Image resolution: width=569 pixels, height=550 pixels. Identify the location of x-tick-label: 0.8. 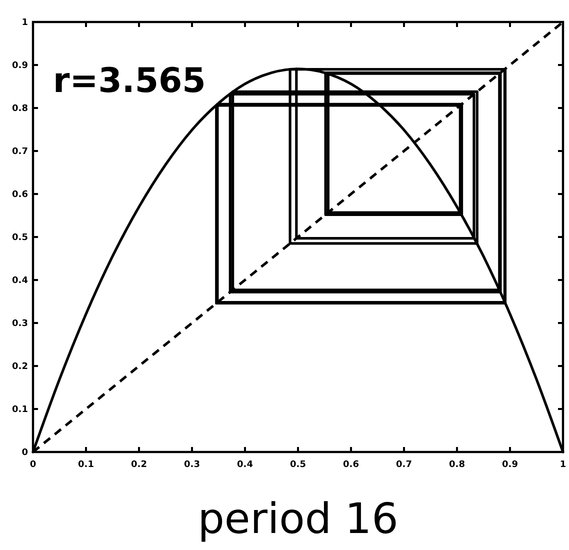
(457, 465).